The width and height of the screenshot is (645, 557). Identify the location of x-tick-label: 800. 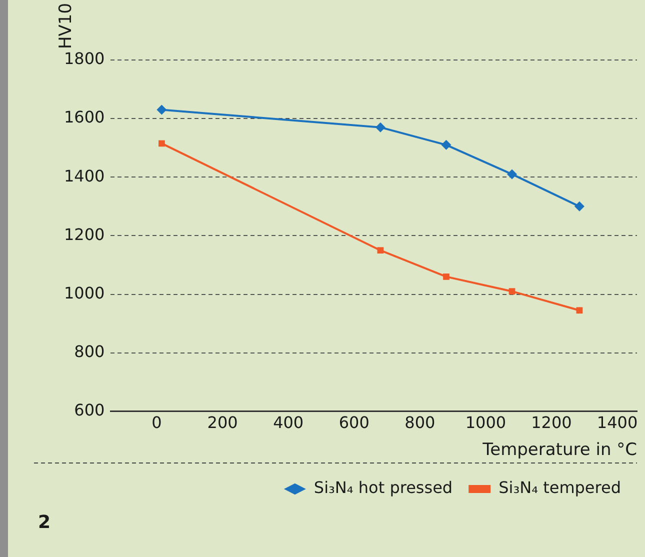
(420, 422).